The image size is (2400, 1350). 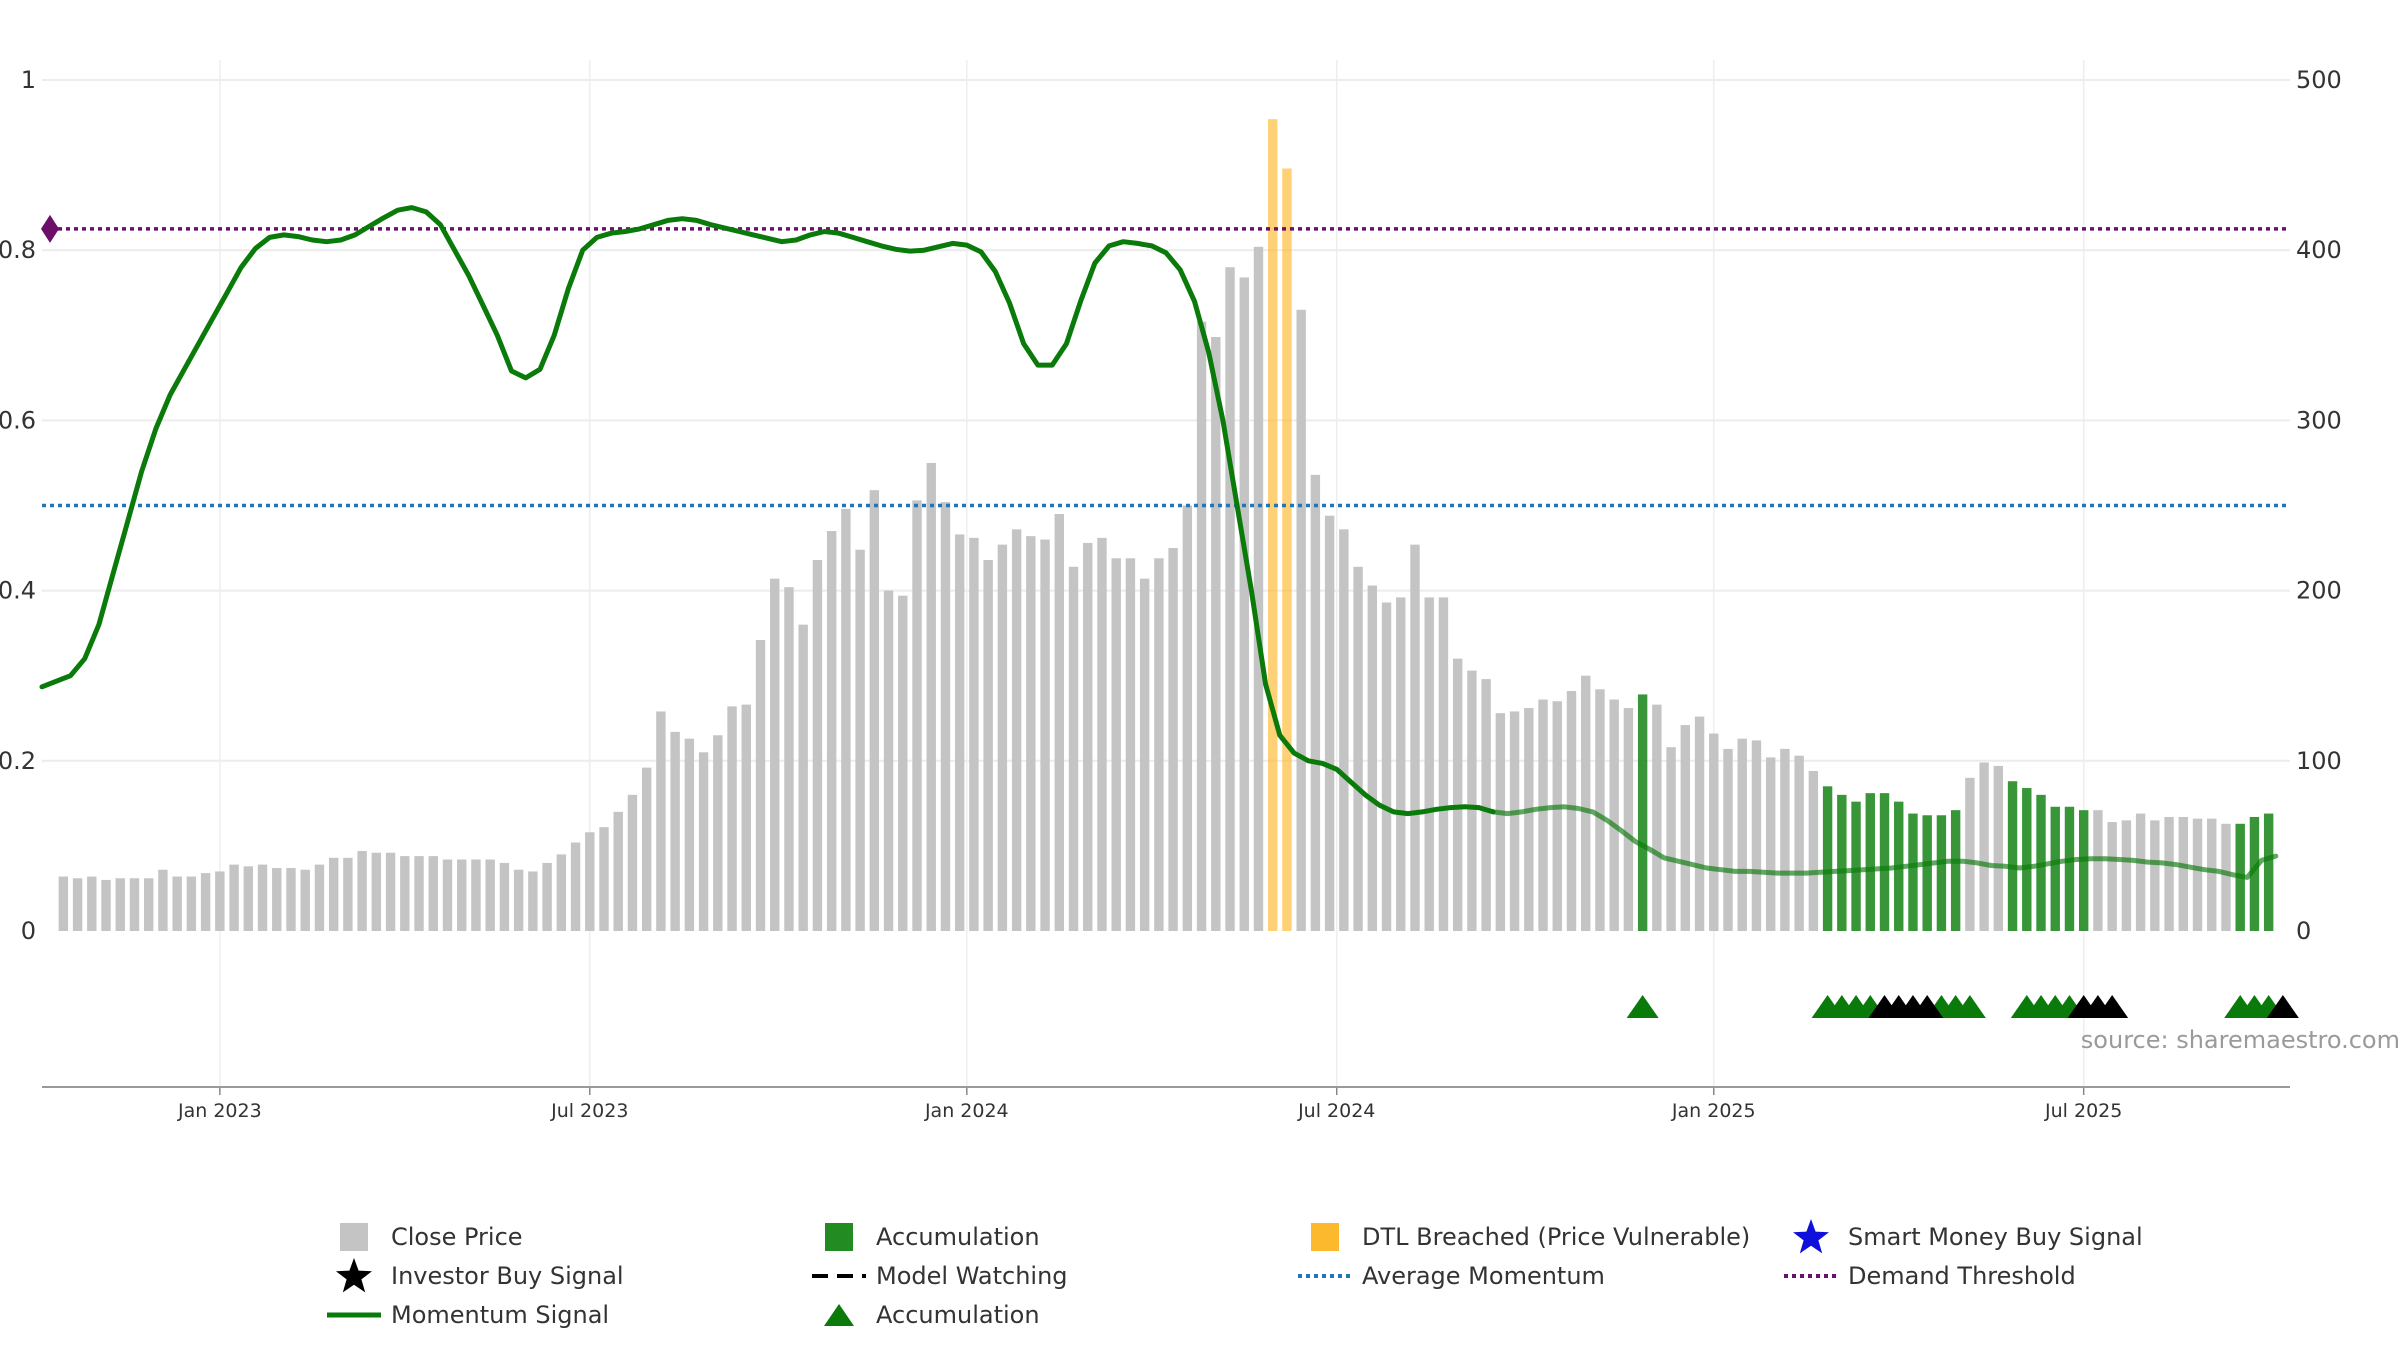 What do you see at coordinates (966, 1111) in the screenshot?
I see `x-tick-label: Jan 2024` at bounding box center [966, 1111].